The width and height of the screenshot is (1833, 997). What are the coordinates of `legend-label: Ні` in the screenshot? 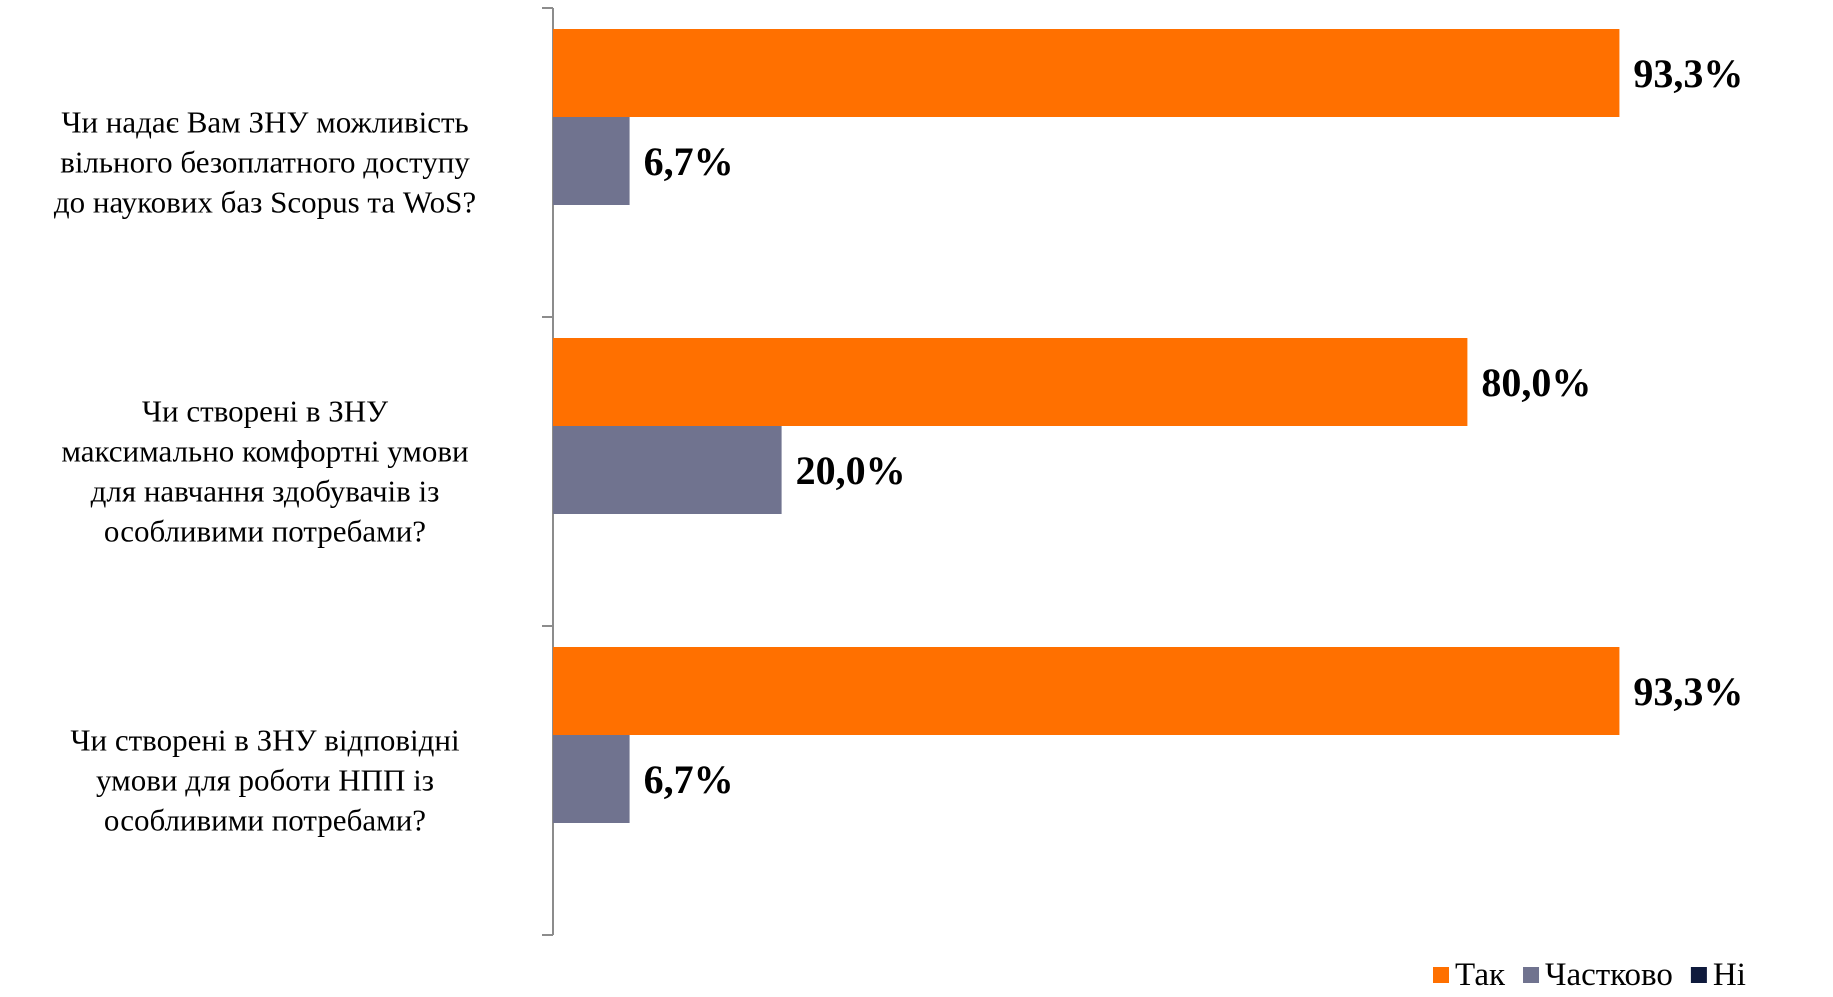 It's located at (1729, 975).